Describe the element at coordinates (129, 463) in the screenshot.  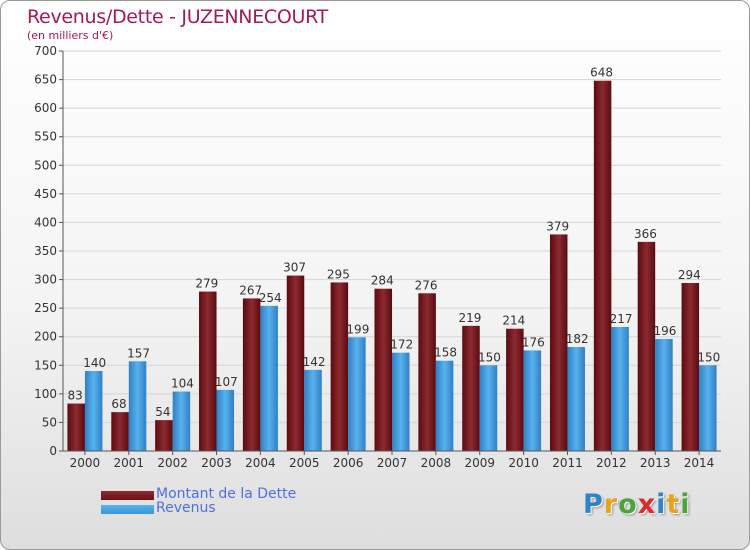
I see `x-tick-label: 2001` at that location.